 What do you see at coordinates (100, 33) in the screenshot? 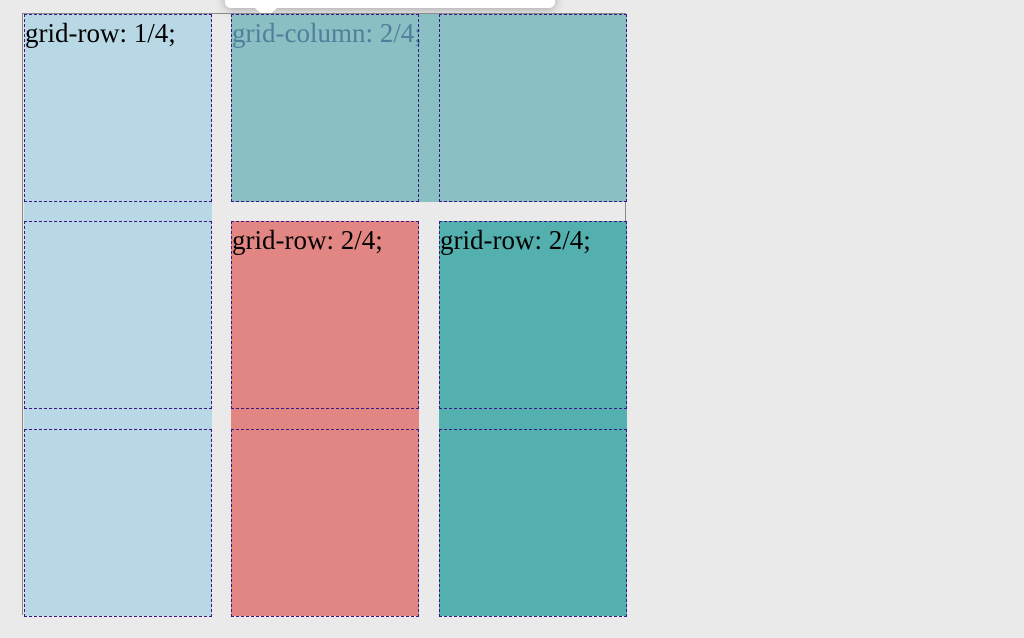
I see `grid-item-label: grid-row: 1/4;` at bounding box center [100, 33].